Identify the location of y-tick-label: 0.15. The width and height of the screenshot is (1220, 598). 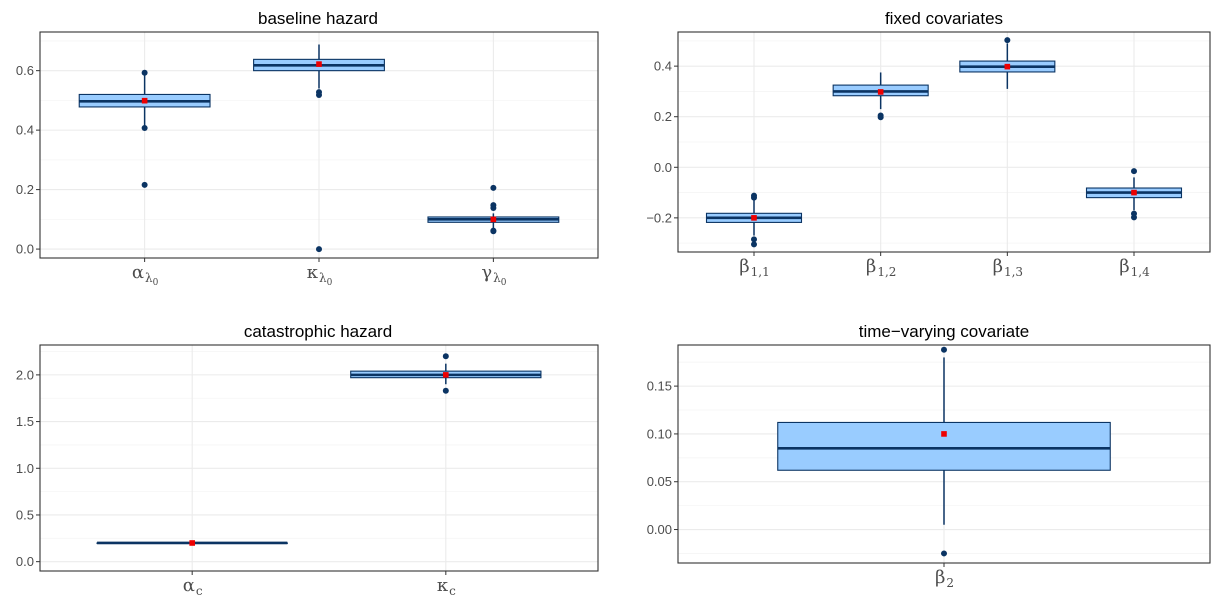
(659, 386).